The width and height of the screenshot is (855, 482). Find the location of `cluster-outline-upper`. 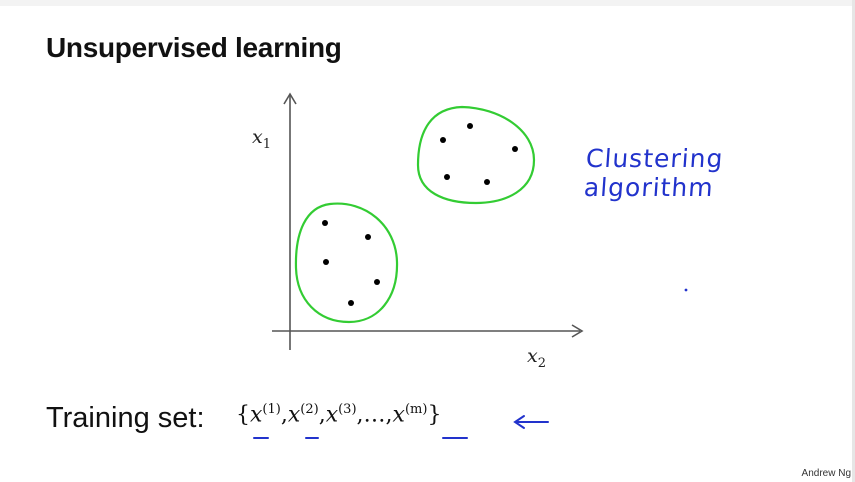

cluster-outline-upper is located at coordinates (476, 155).